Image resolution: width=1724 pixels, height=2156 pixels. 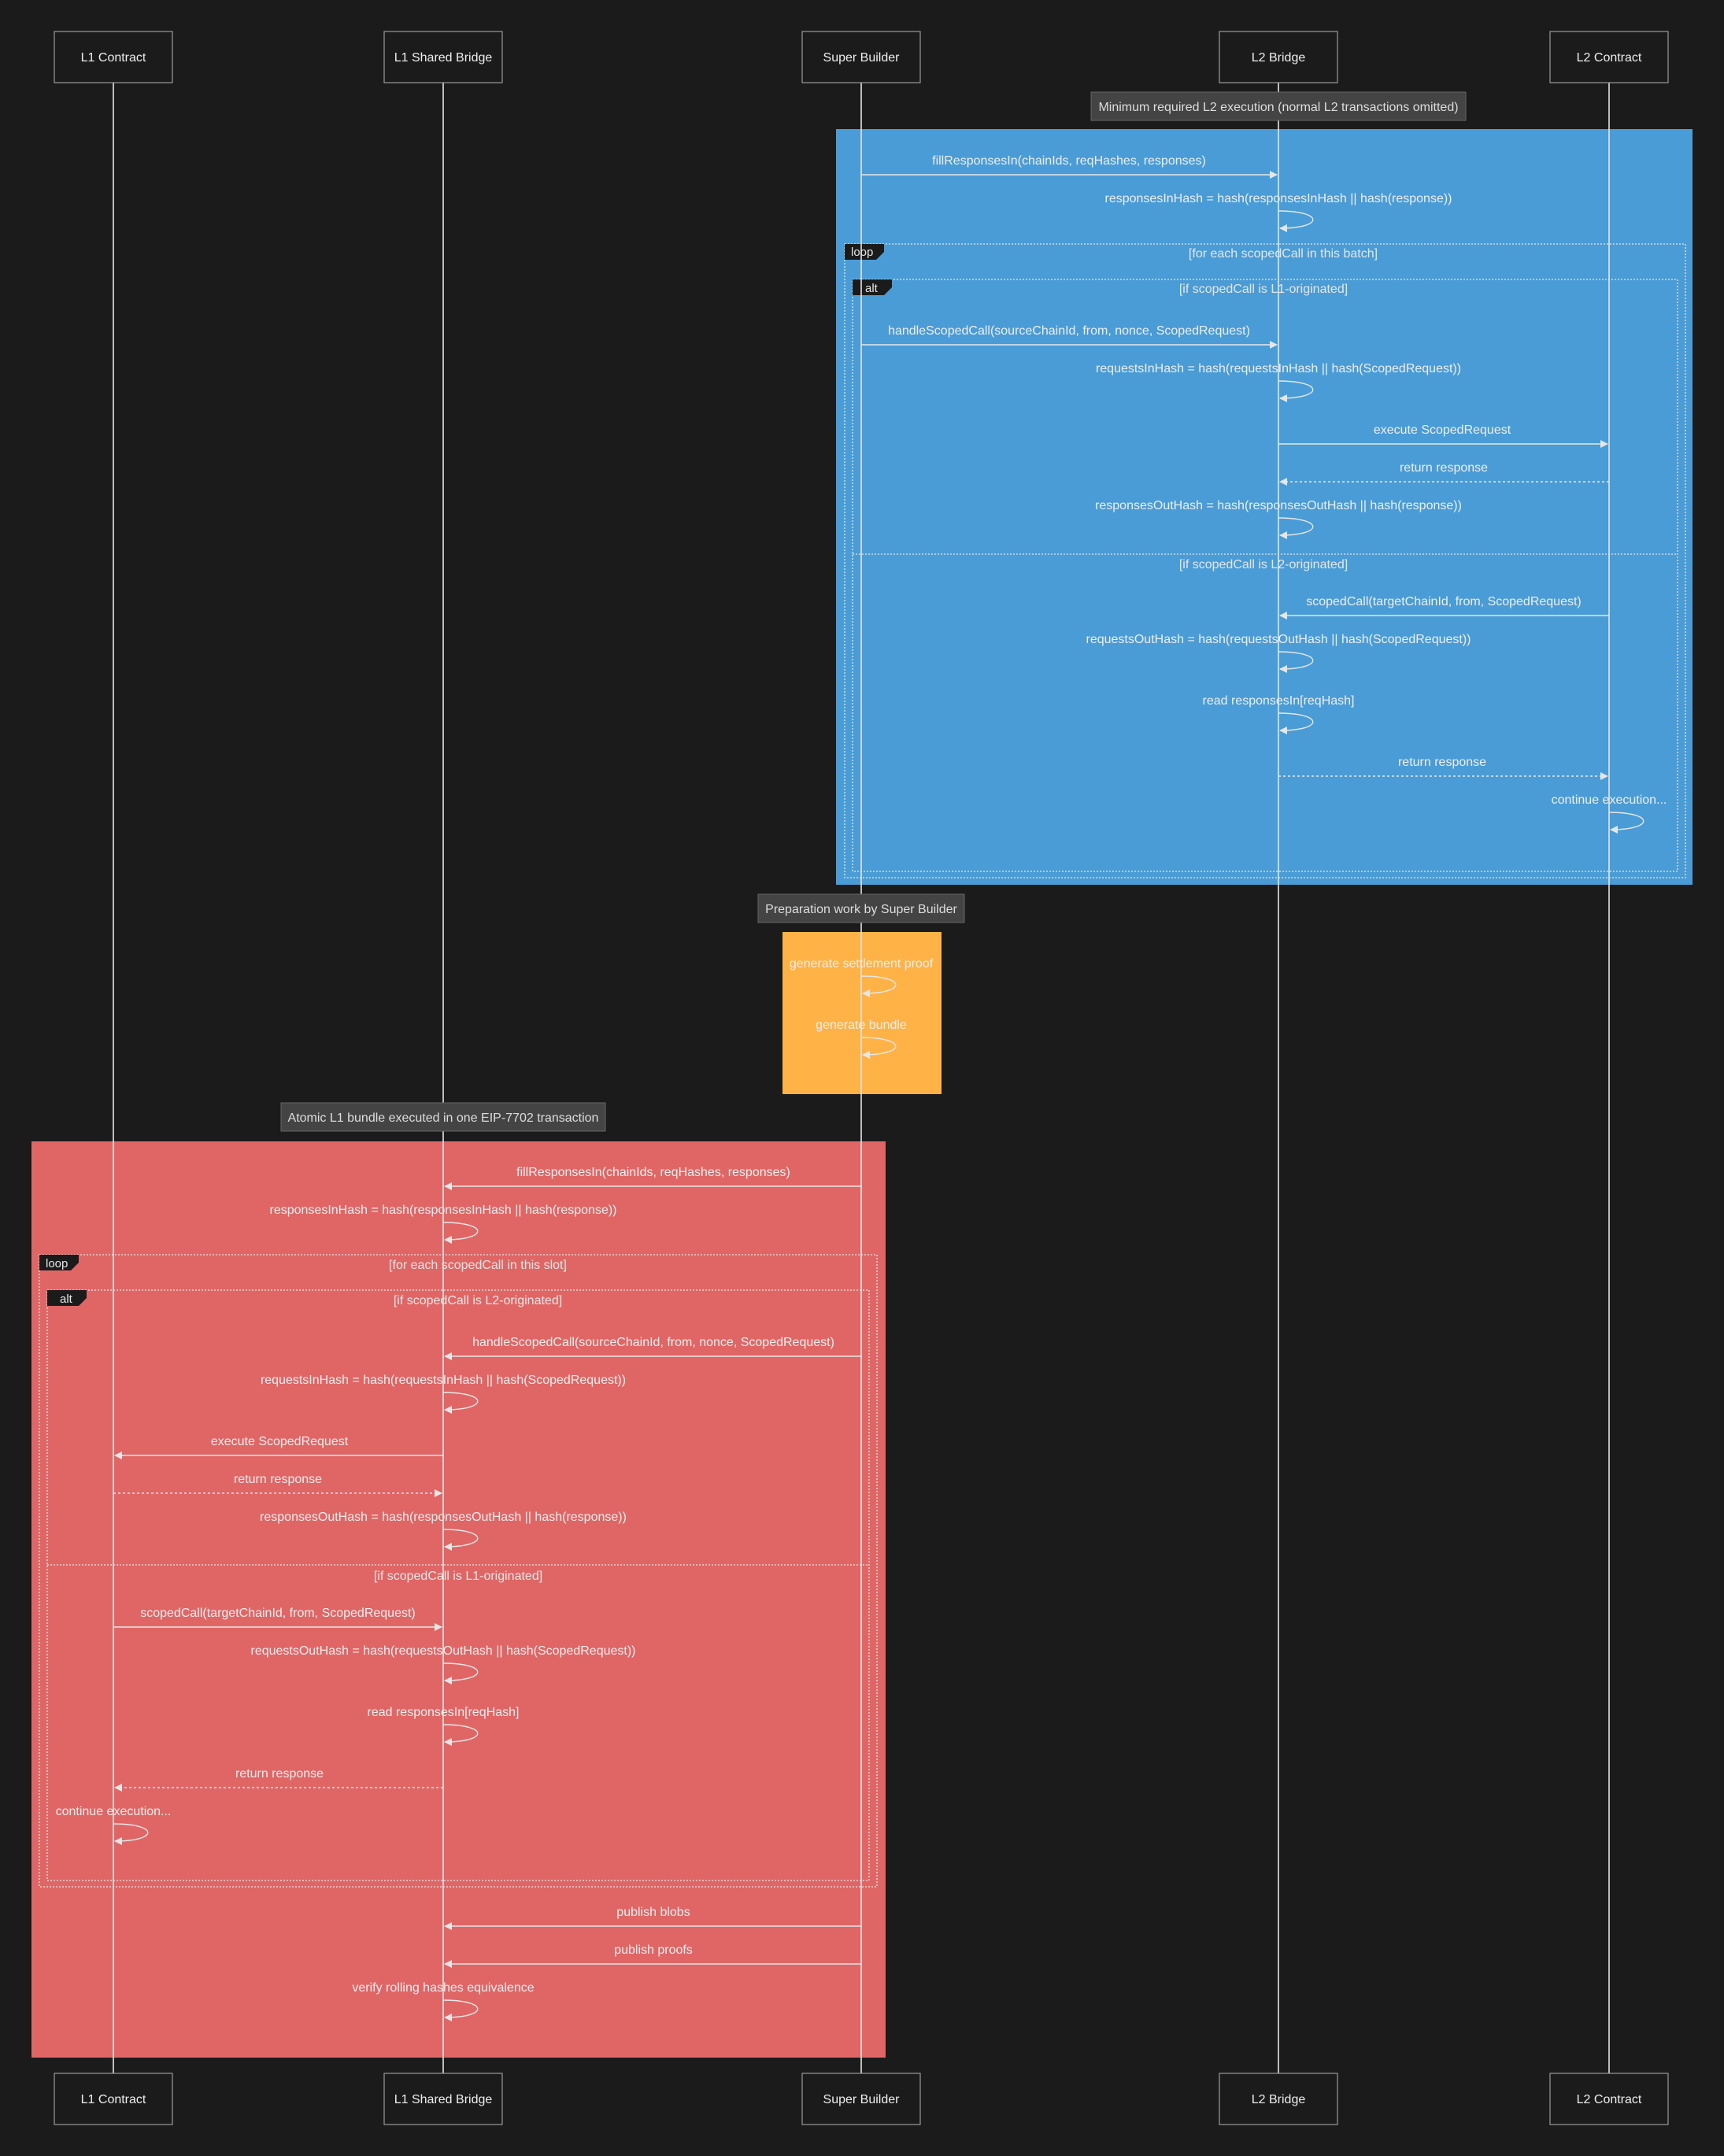 I want to click on participant-top-super-builder: Super Builder, so click(x=861, y=57).